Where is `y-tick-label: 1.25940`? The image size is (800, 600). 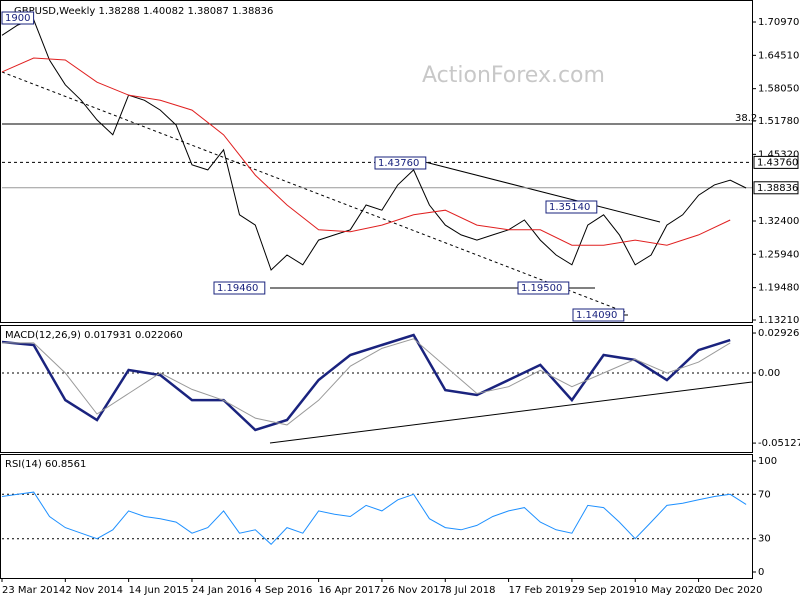 y-tick-label: 1.25940 is located at coordinates (778, 254).